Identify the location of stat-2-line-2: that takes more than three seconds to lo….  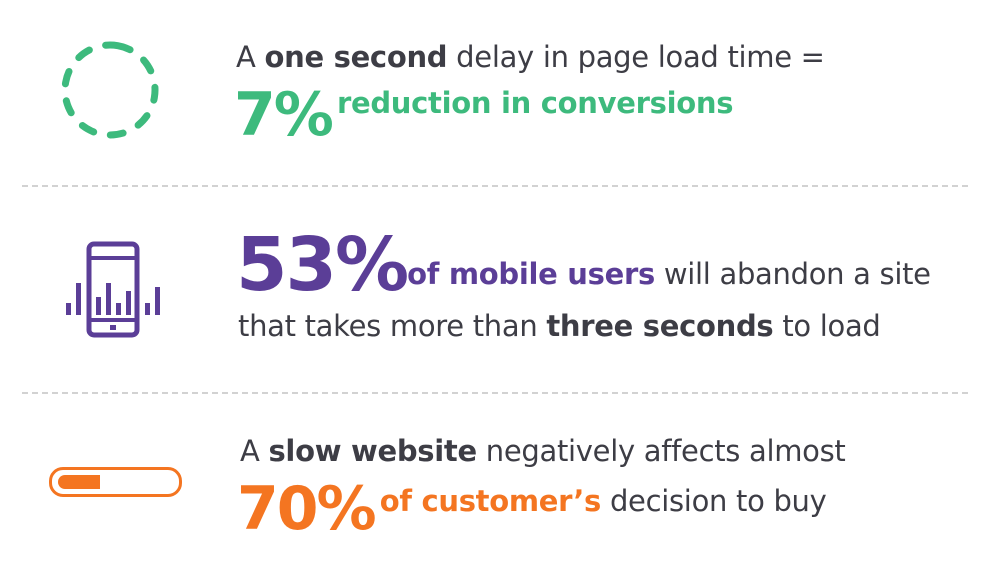
(559, 326).